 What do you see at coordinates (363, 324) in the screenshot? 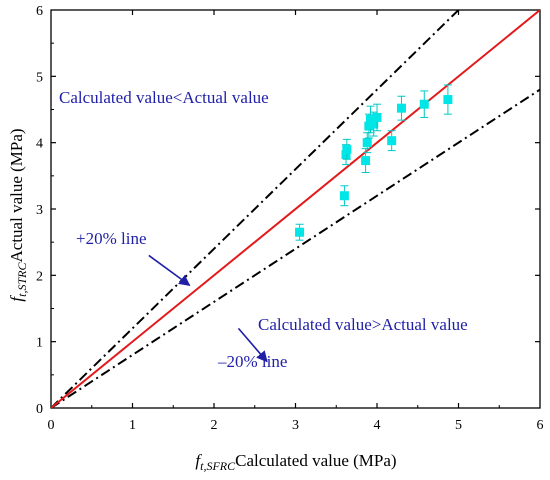
I see `annotation-lower-region: Calculated value>Actual value` at bounding box center [363, 324].